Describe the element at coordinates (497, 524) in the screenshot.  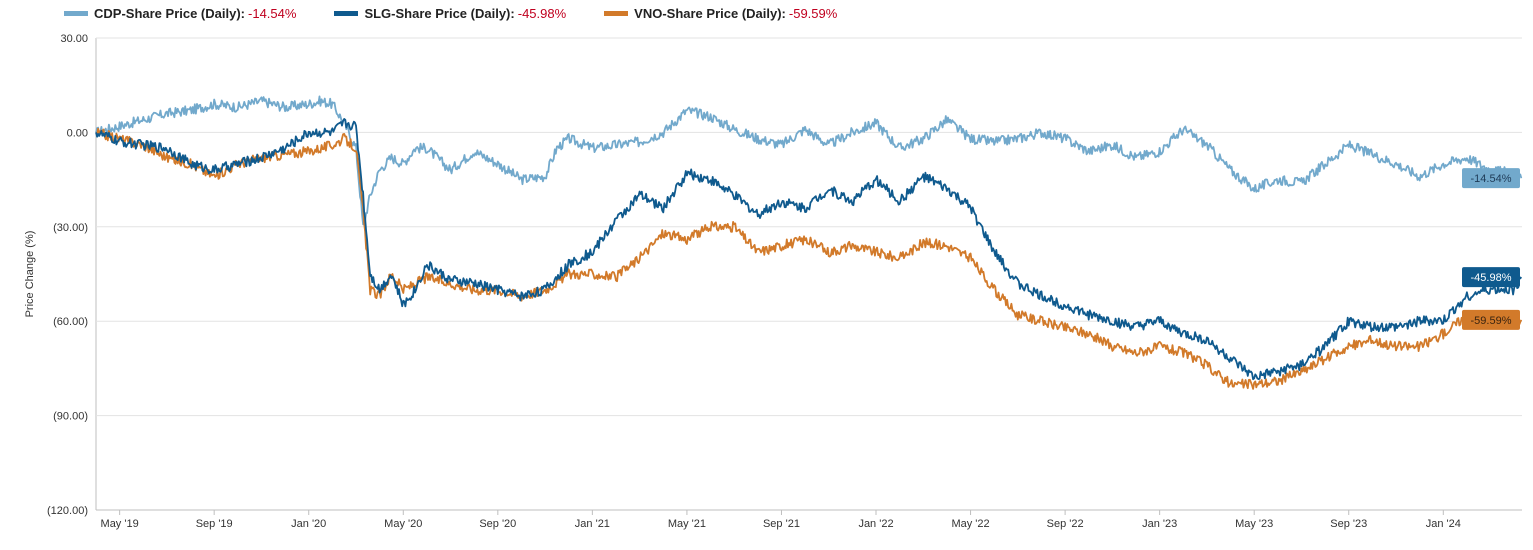
I see `x-tick-label: Sep '20` at that location.